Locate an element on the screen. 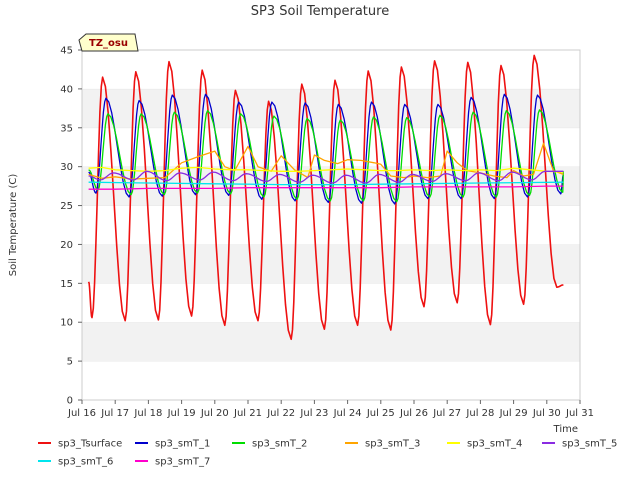  x-tick-label: Jul 23 is located at coordinates (313, 413).